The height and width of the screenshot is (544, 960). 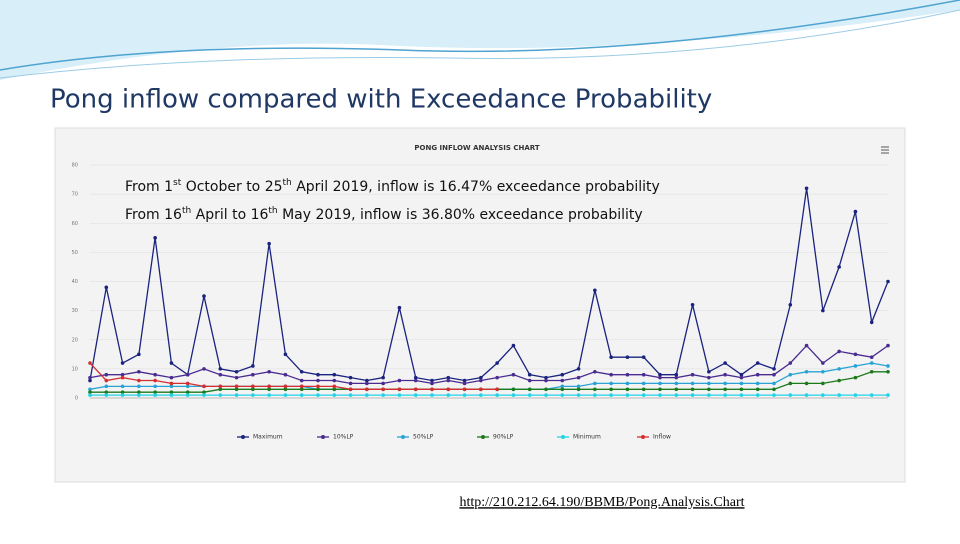 I want to click on legend-label: Minimum, so click(x=587, y=437).